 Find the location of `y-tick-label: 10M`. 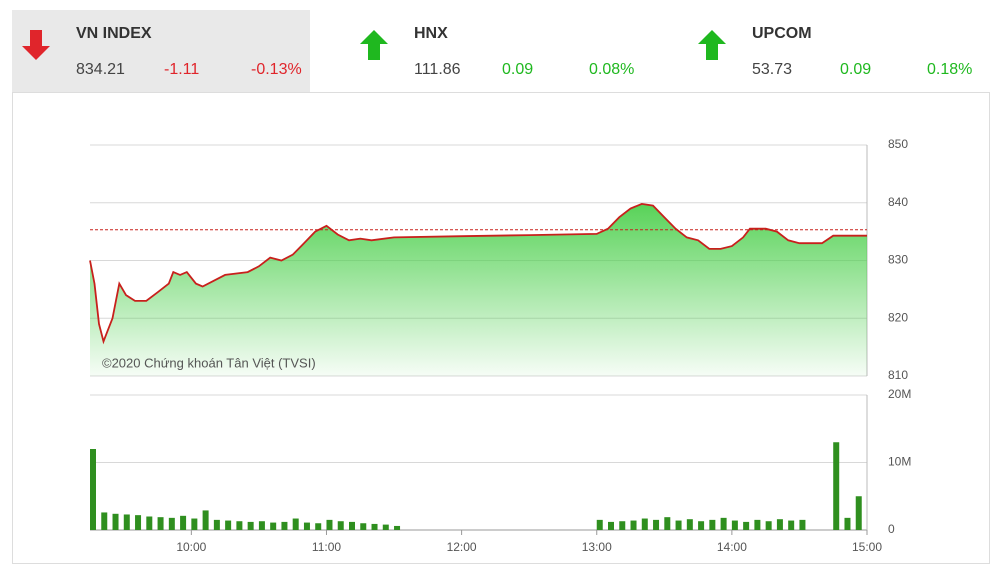

y-tick-label: 10M is located at coordinates (899, 462).